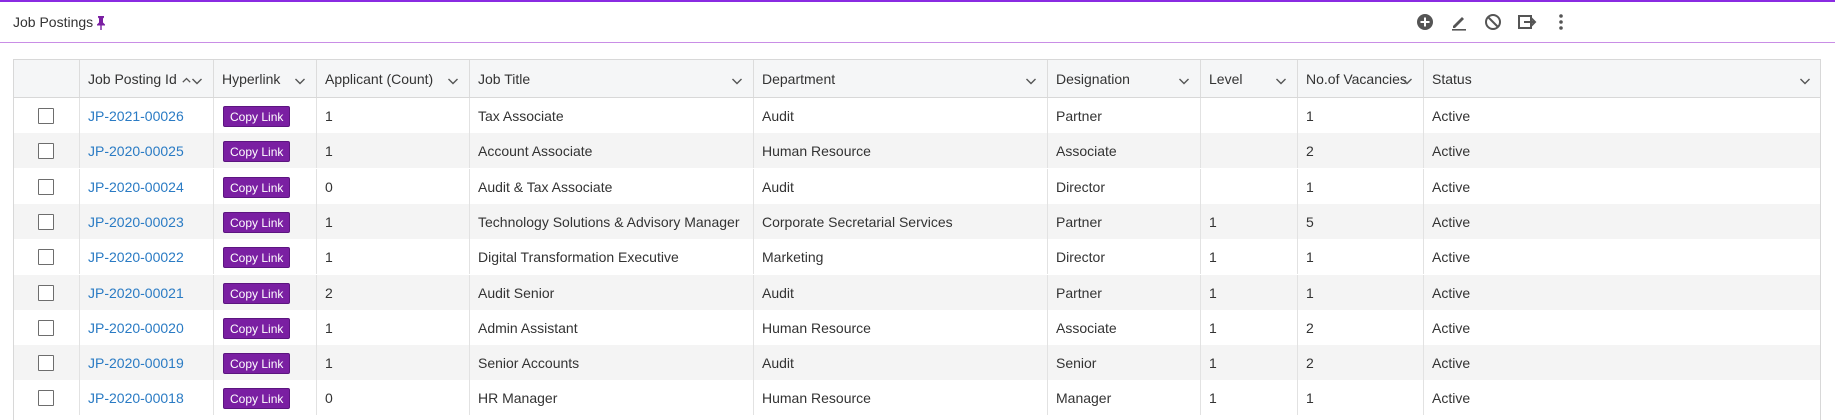 The width and height of the screenshot is (1835, 420). I want to click on cell-designation: Director, so click(1124, 257).